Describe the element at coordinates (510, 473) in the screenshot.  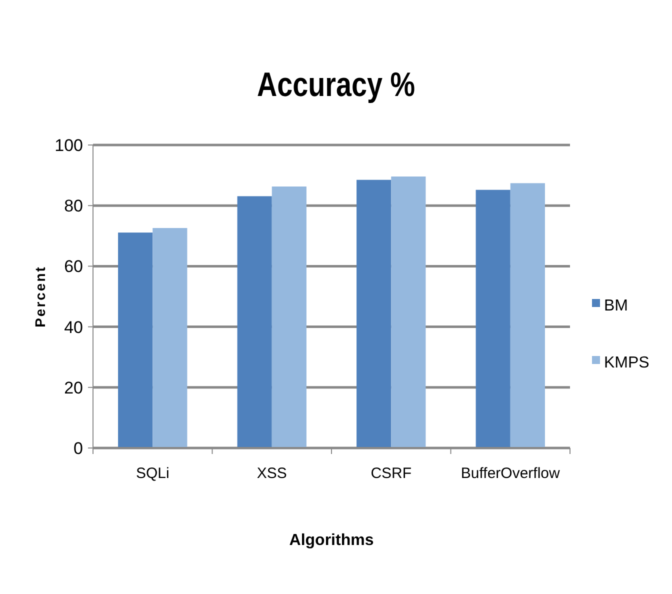
I see `x-tick-label: BufferOverflow` at that location.